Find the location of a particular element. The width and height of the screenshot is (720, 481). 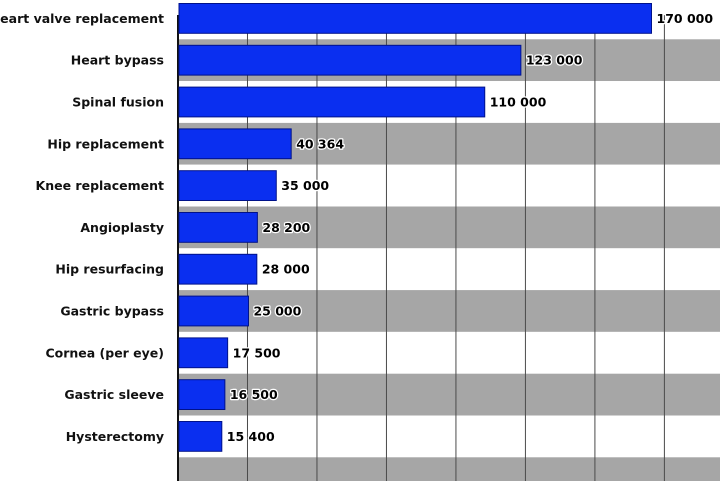

category-label: Gastric sleeve is located at coordinates (114, 394).